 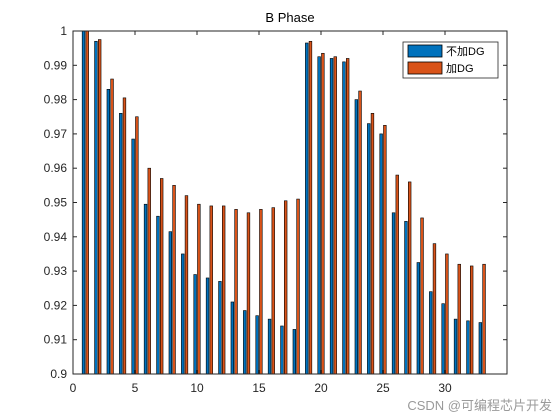 What do you see at coordinates (73, 388) in the screenshot?
I see `x-tick-label-0: 0` at bounding box center [73, 388].